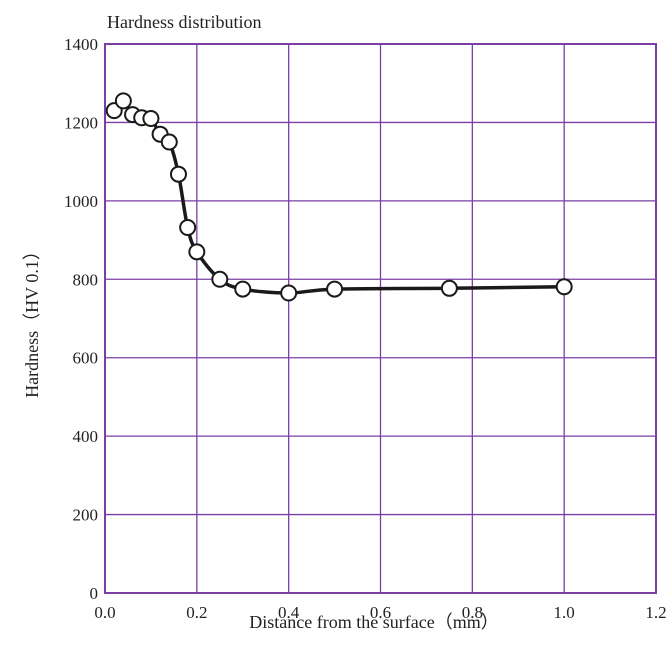  What do you see at coordinates (86, 358) in the screenshot?
I see `y-tick-label: 600` at bounding box center [86, 358].